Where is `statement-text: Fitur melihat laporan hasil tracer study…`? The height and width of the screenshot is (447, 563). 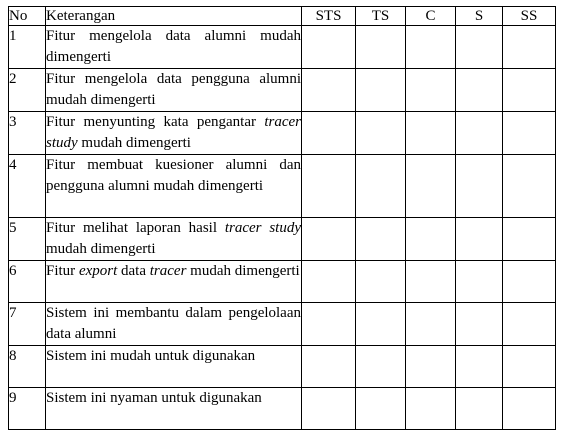
statement-text: Fitur melihat laporan hasil tracer study… is located at coordinates (173, 239).